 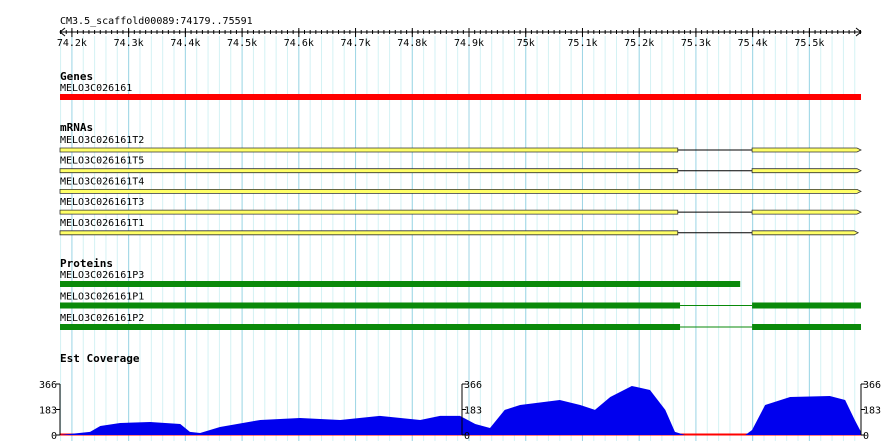 What do you see at coordinates (469, 43) in the screenshot?
I see `ruler-label: 74.9k` at bounding box center [469, 43].